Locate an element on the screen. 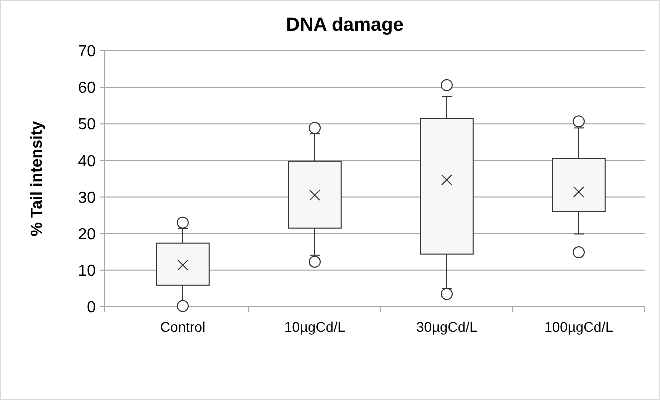  y-tick-label: 70 is located at coordinates (87, 52).